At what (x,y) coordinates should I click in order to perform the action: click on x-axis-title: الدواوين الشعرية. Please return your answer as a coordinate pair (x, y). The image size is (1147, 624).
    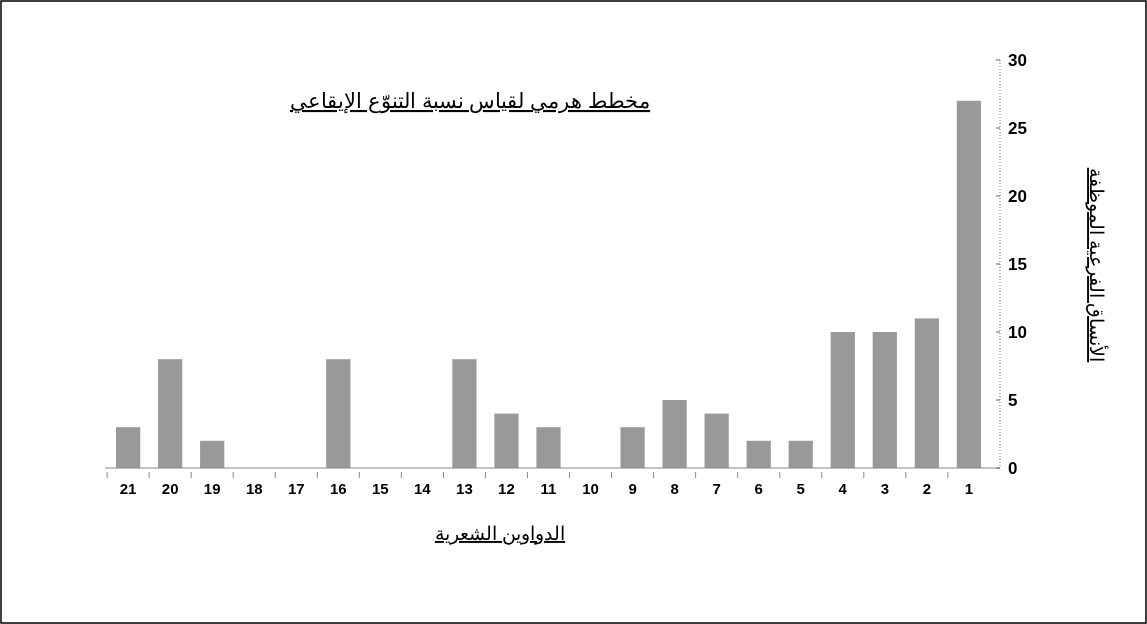
    Looking at the image, I should click on (500, 534).